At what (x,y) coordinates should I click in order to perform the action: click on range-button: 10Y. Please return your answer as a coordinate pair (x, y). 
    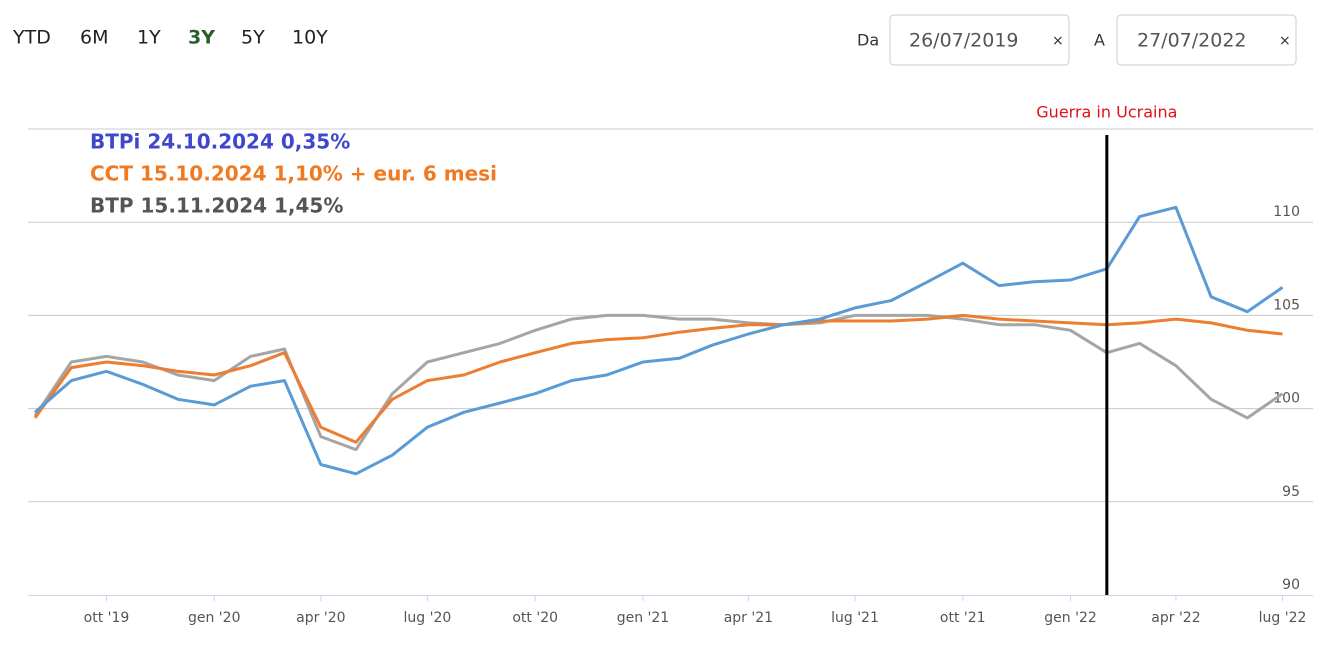
    Looking at the image, I should click on (310, 38).